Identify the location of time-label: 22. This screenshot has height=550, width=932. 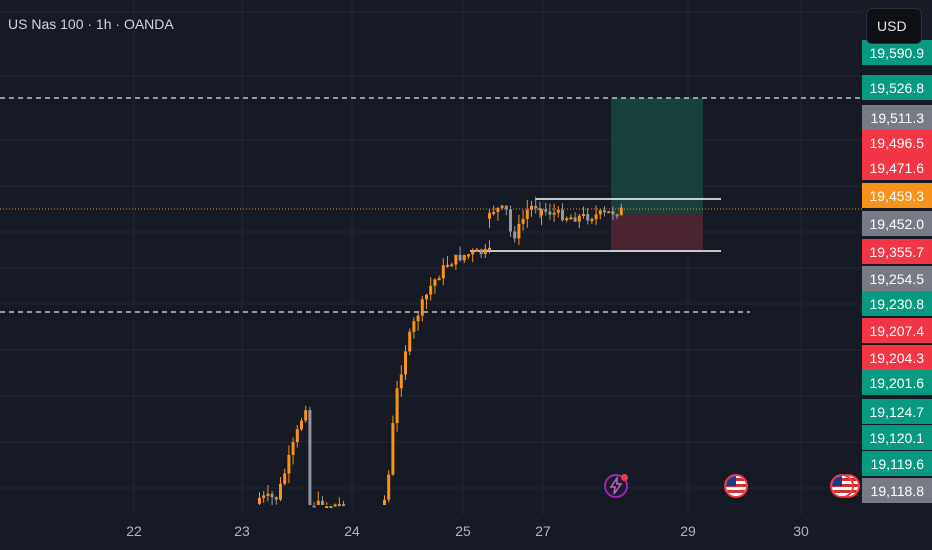
(134, 531).